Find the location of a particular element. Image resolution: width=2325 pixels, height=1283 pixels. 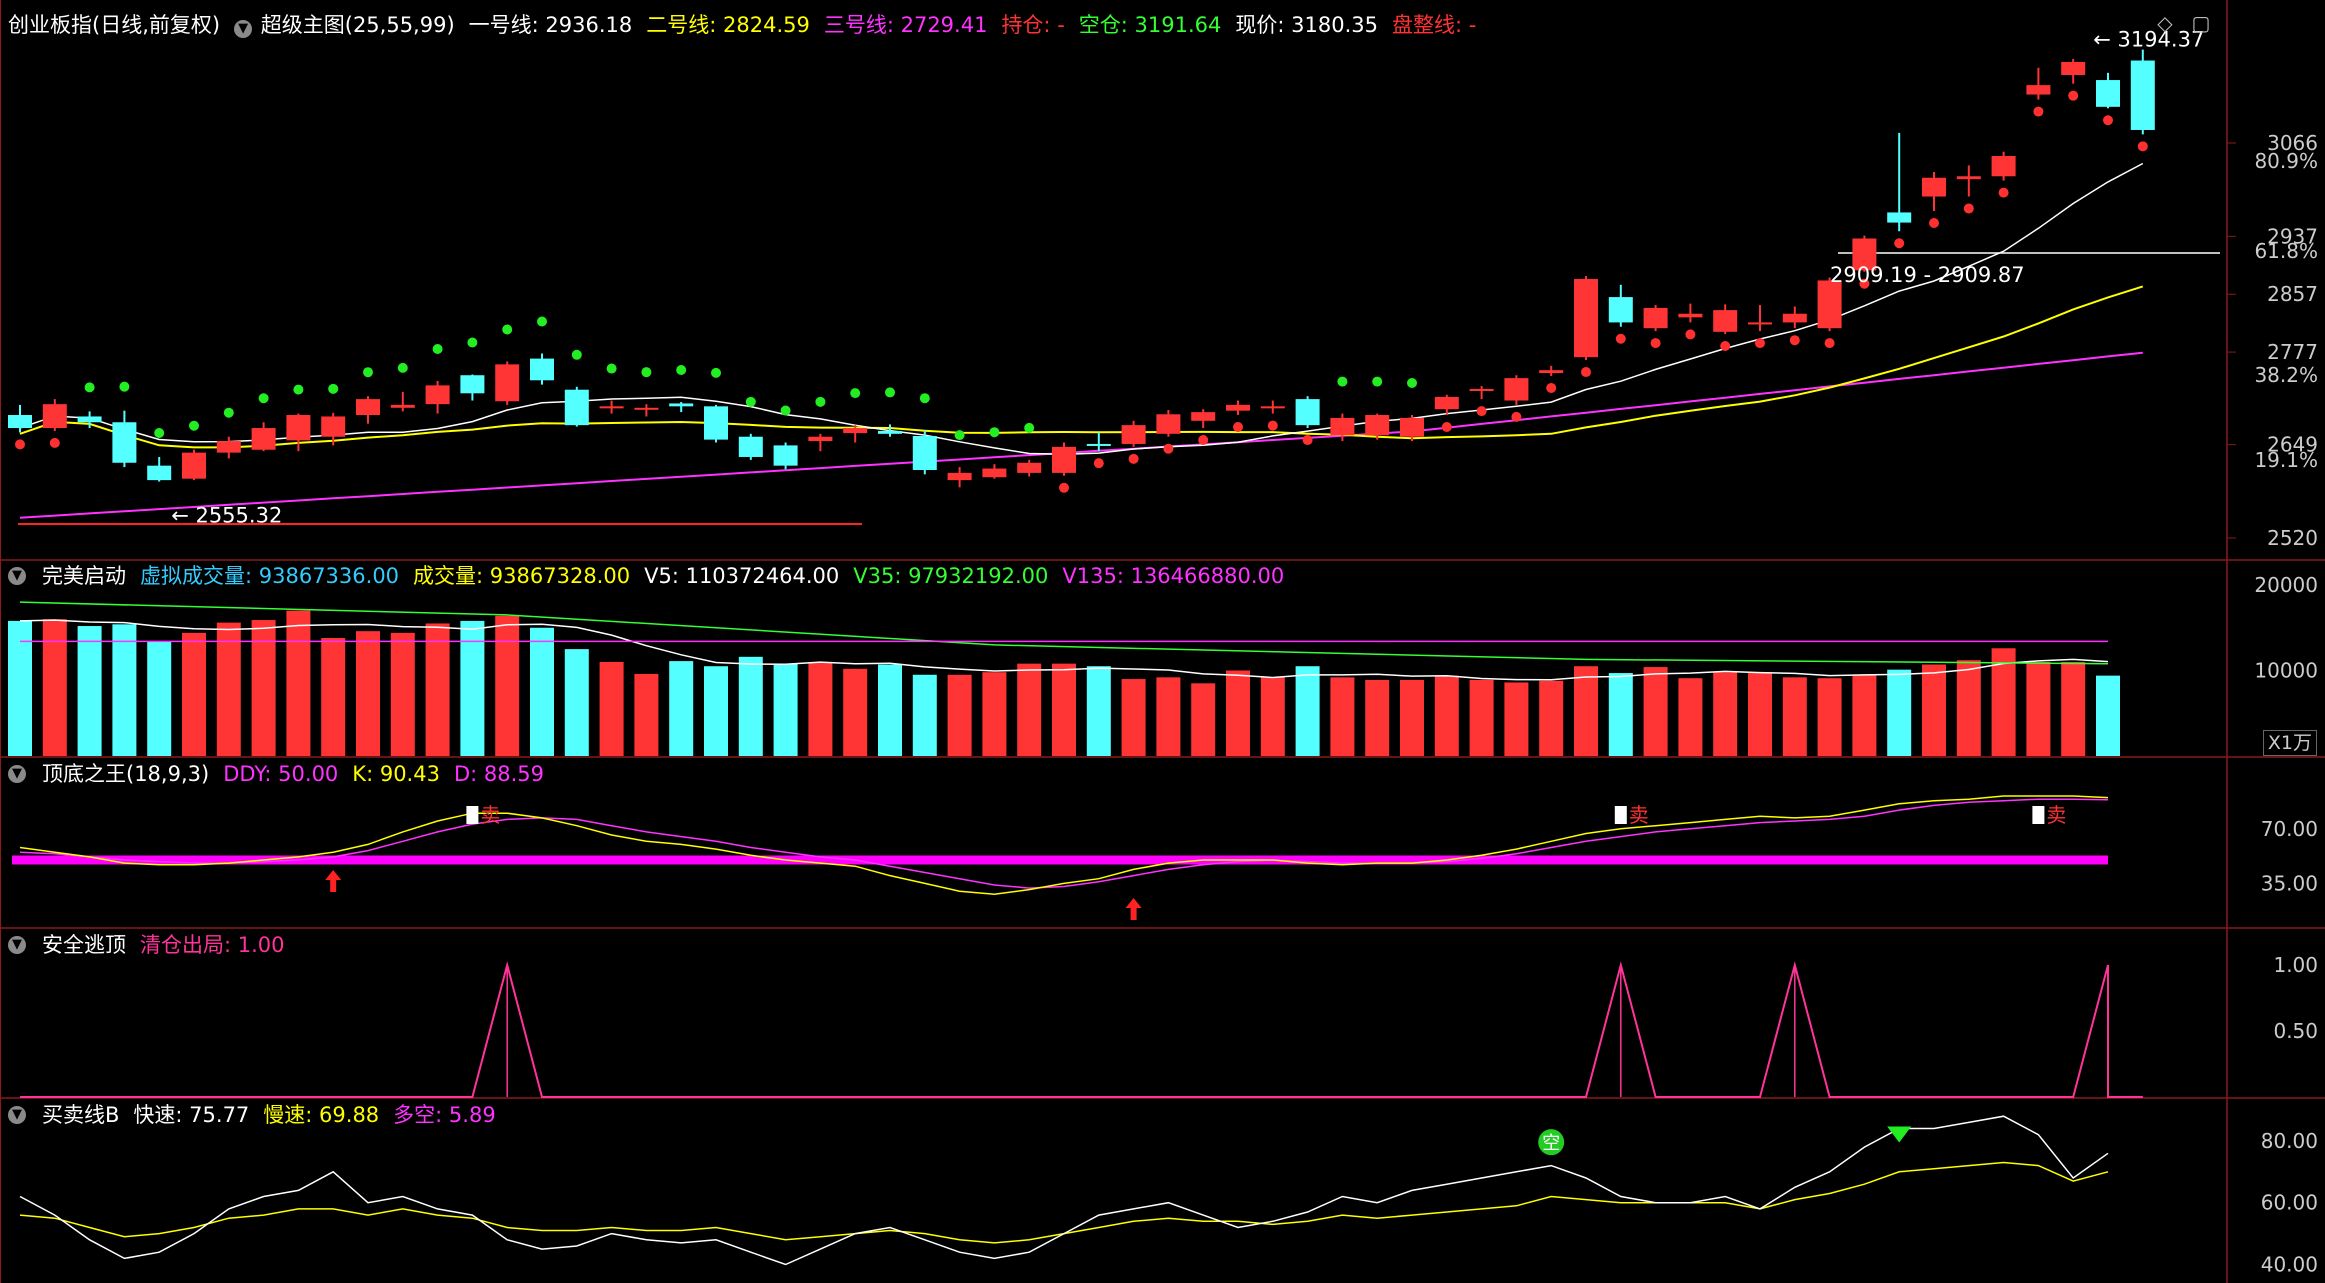

header-item: 一号线: 2936.18 is located at coordinates (551, 25).